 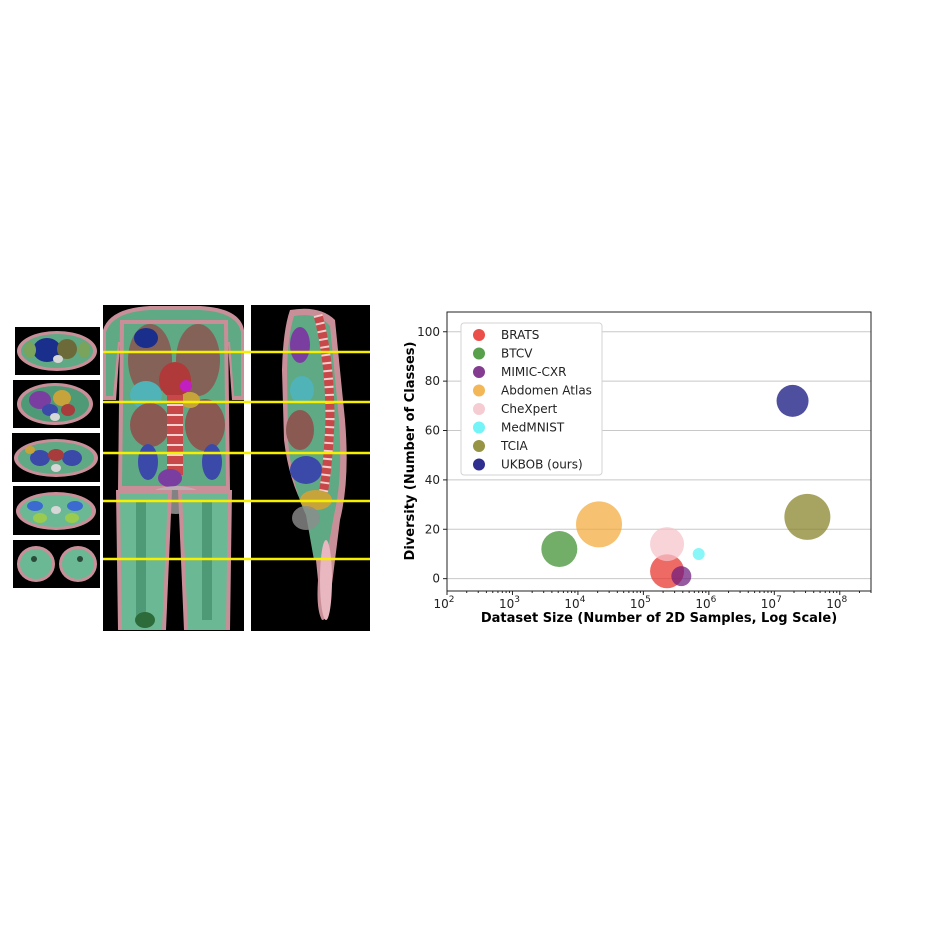 I want to click on legend-marker-mimic-cxr, so click(x=479, y=372).